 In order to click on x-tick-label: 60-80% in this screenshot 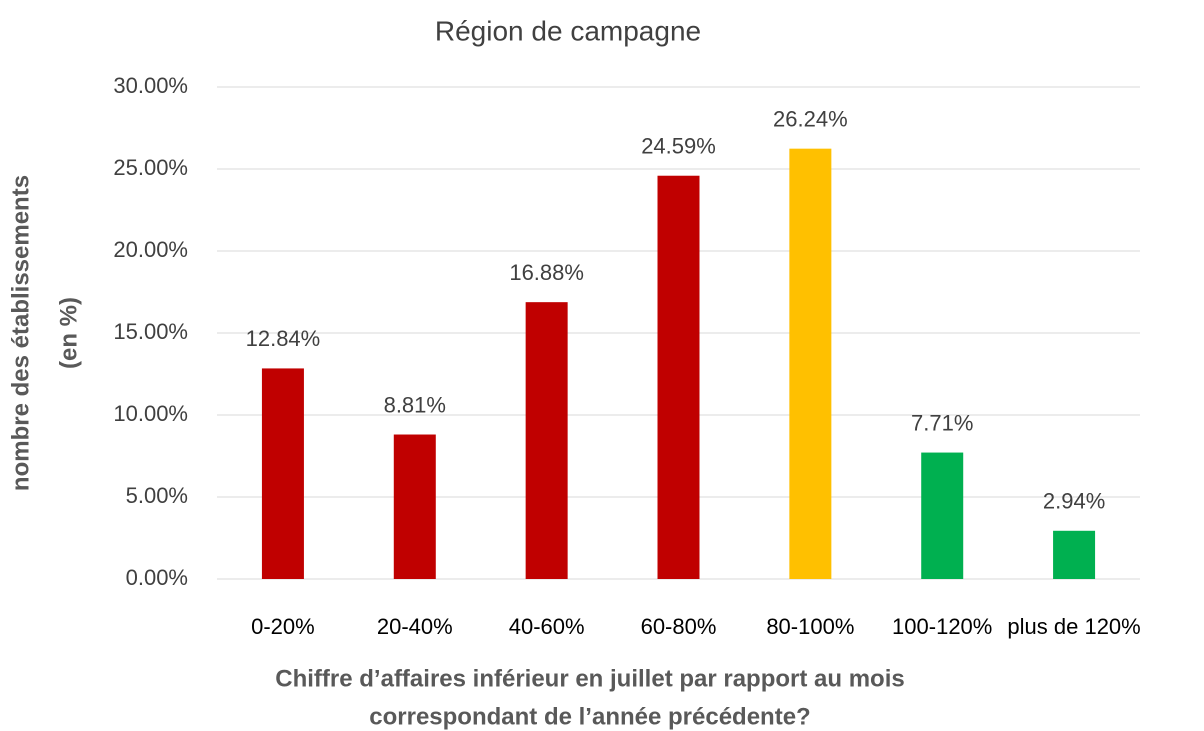, I will do `click(679, 626)`.